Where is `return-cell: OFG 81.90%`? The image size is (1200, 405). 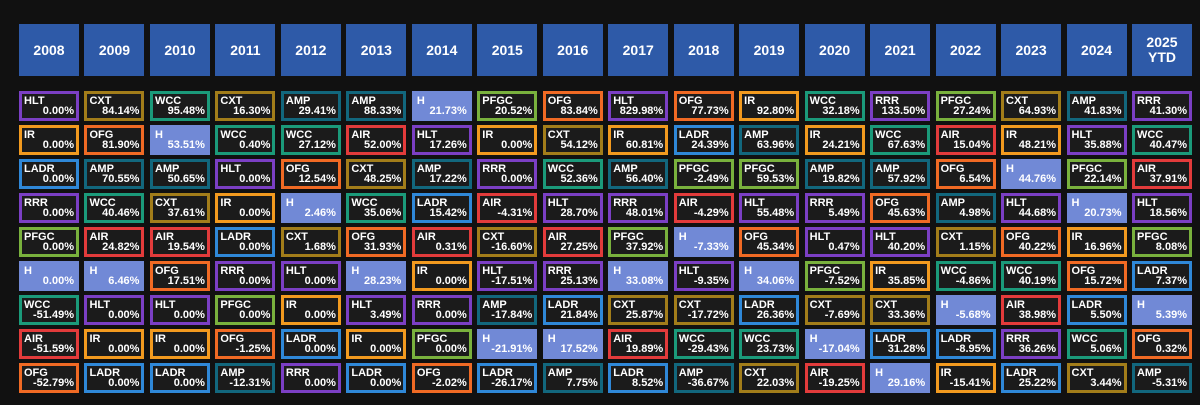 return-cell: OFG 81.90% is located at coordinates (114, 140).